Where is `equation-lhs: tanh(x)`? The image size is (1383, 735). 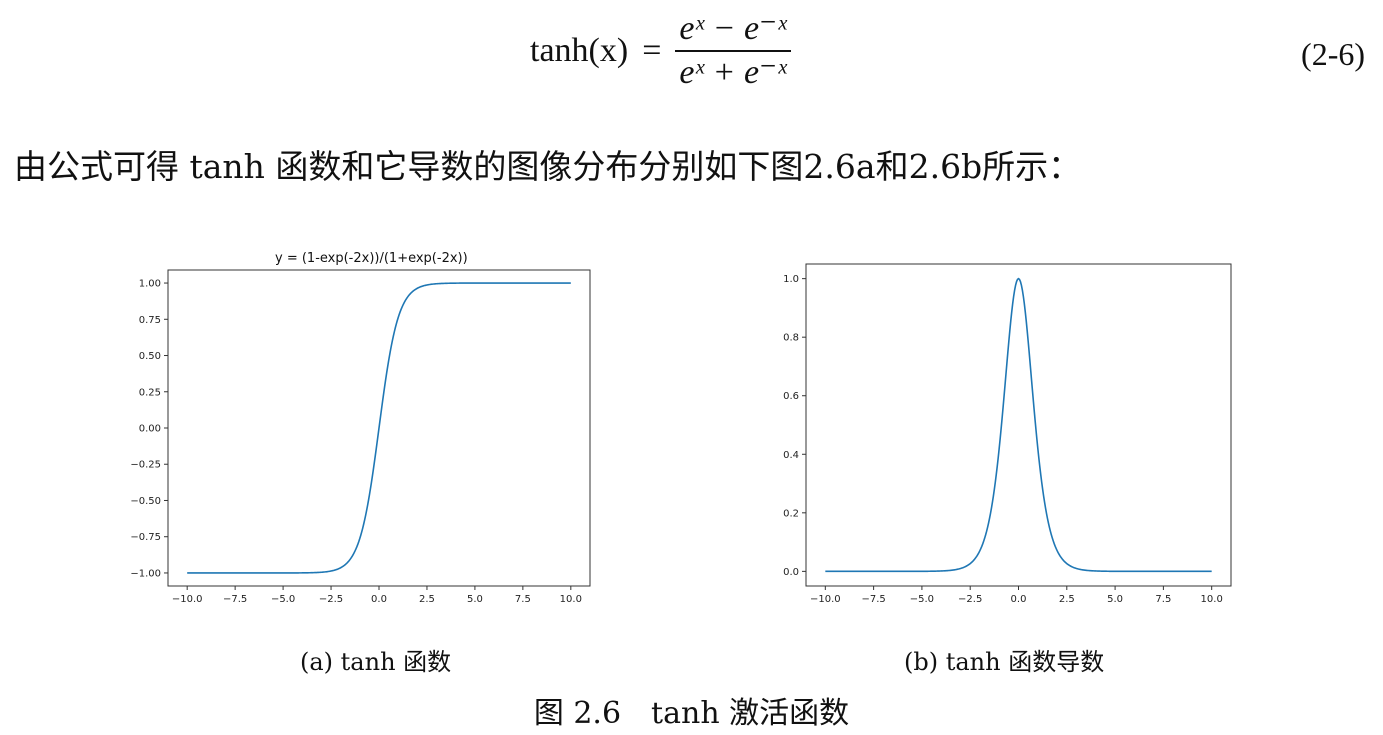
equation-lhs: tanh(x) is located at coordinates (579, 50).